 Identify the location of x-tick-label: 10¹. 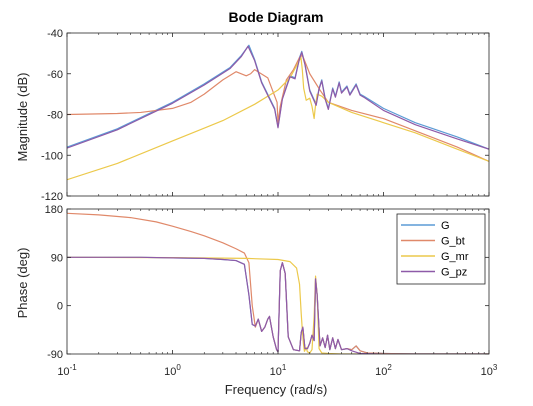
(278, 370).